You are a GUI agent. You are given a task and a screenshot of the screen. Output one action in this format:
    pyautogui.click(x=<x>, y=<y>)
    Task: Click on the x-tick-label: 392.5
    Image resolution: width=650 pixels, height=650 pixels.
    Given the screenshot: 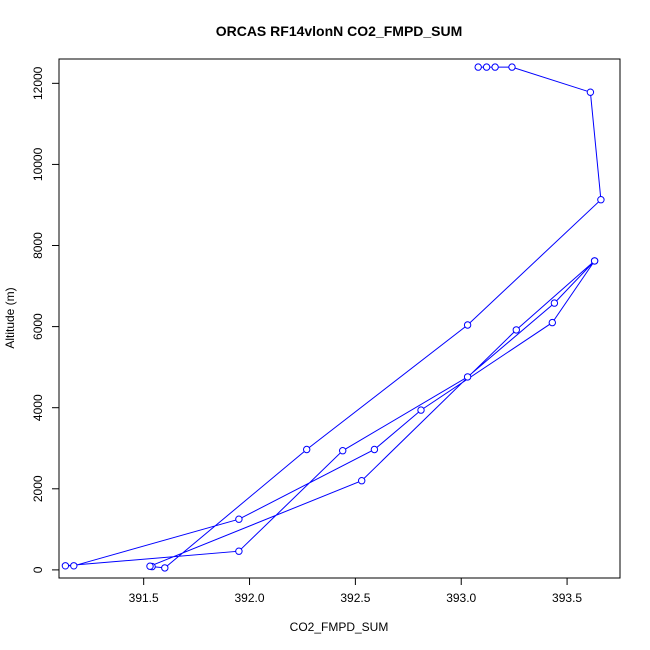 What is the action you would take?
    pyautogui.click(x=355, y=598)
    